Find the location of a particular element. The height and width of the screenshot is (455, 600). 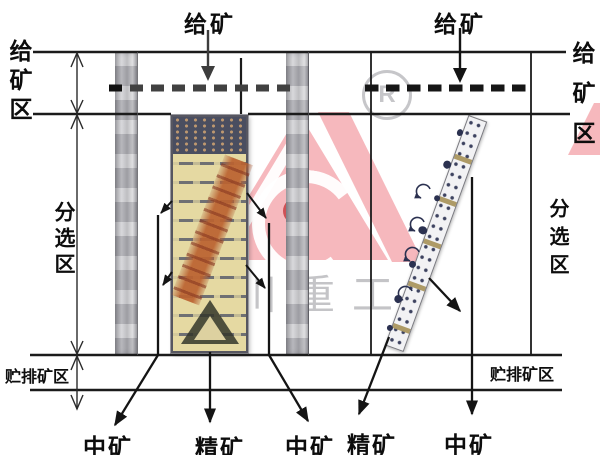

product-label-concentrate-2: 精矿 is located at coordinates (372, 443).